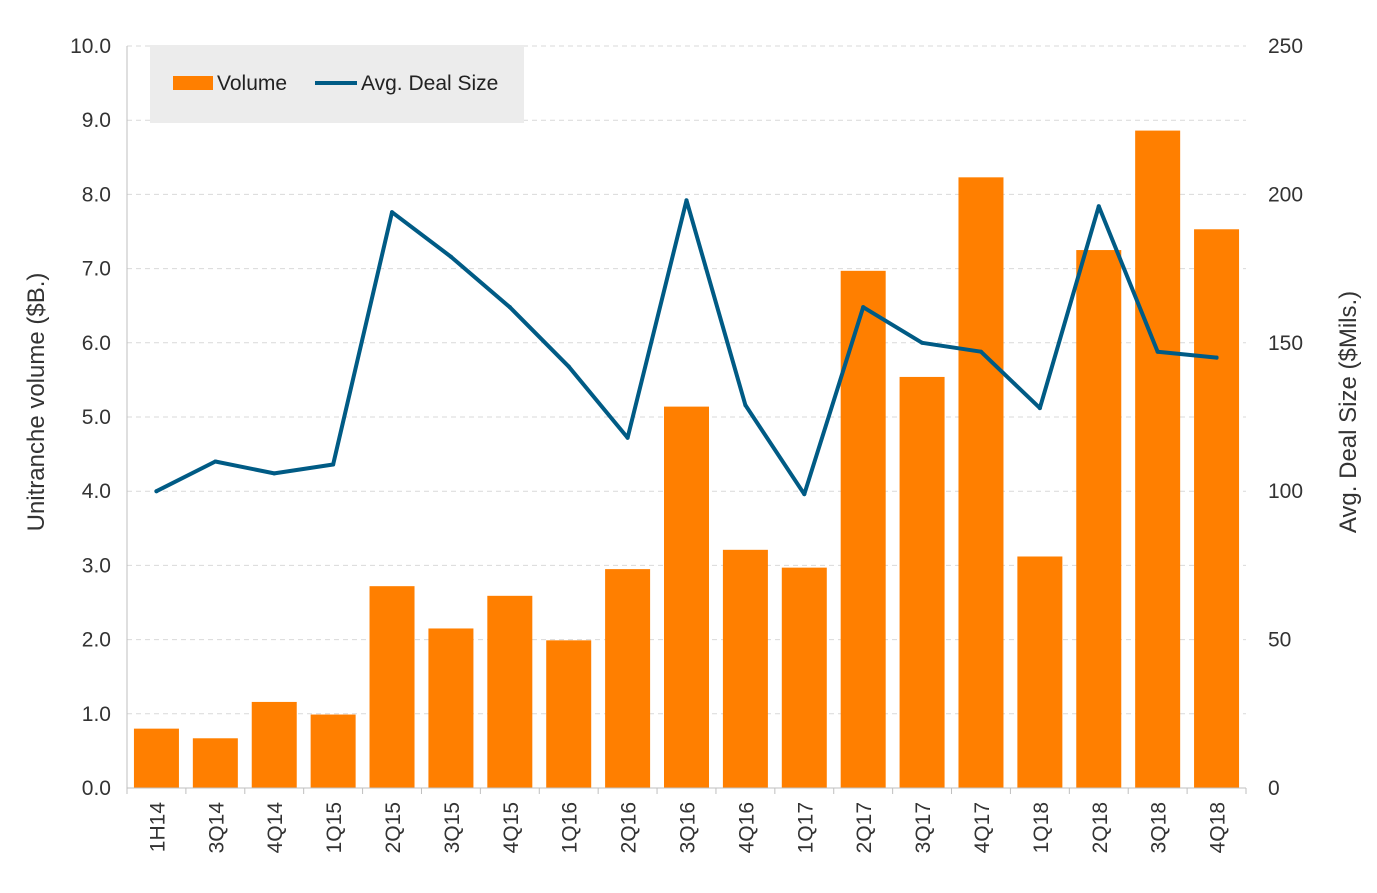  I want to click on legend-swatch-volume, so click(193, 83).